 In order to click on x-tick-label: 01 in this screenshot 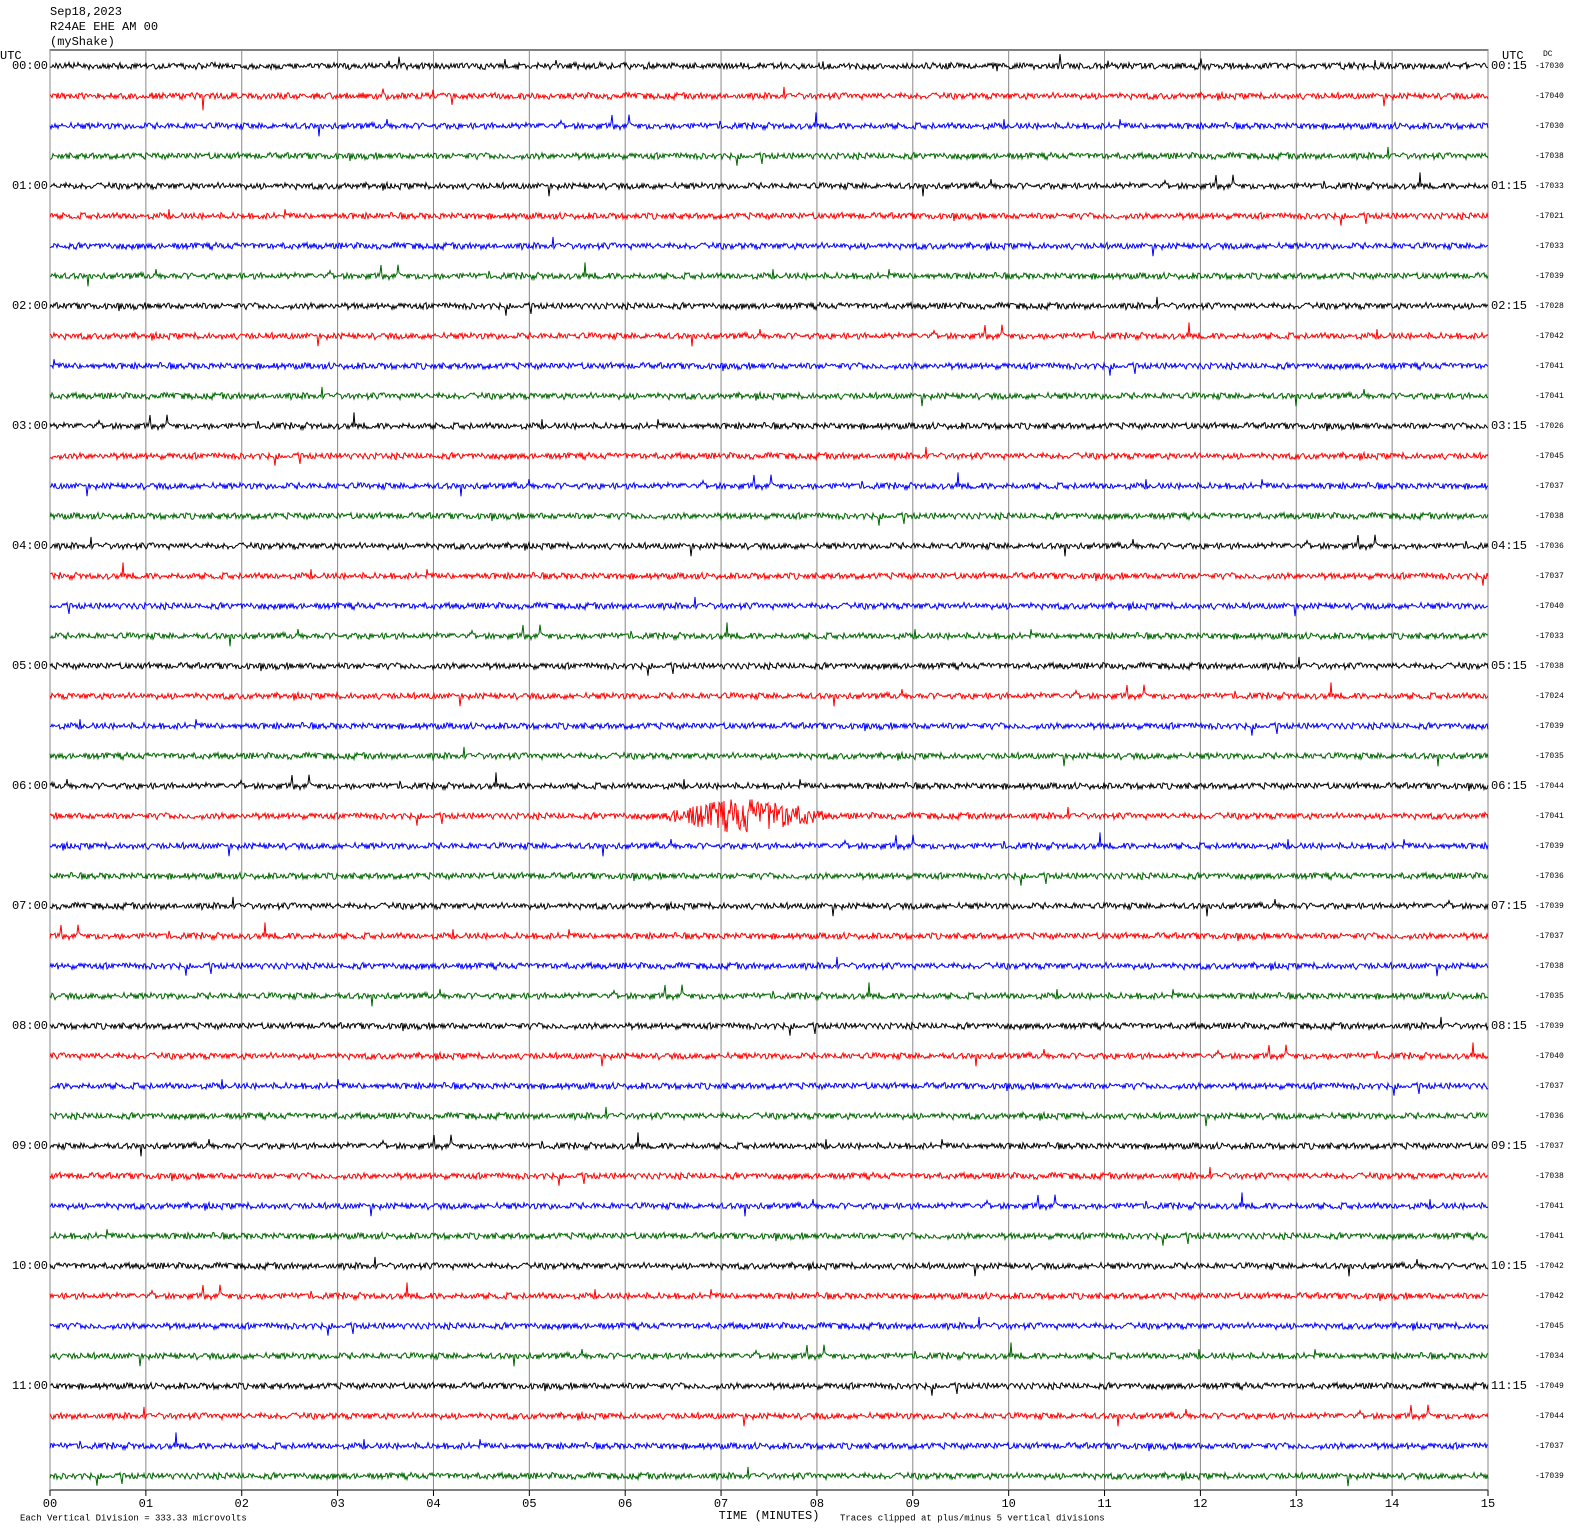, I will do `click(146, 1504)`.